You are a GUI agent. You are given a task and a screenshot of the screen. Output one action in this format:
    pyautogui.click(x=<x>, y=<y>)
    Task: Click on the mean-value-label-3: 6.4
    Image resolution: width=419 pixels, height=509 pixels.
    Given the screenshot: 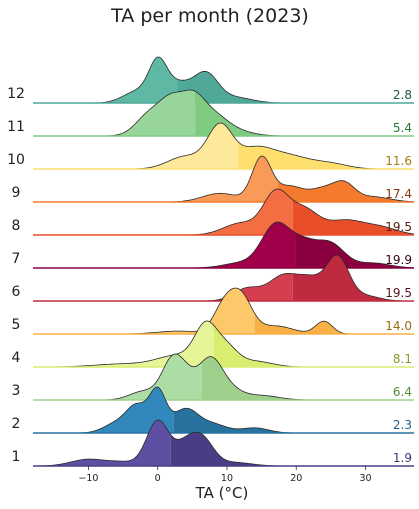 What is the action you would take?
    pyautogui.click(x=402, y=392)
    